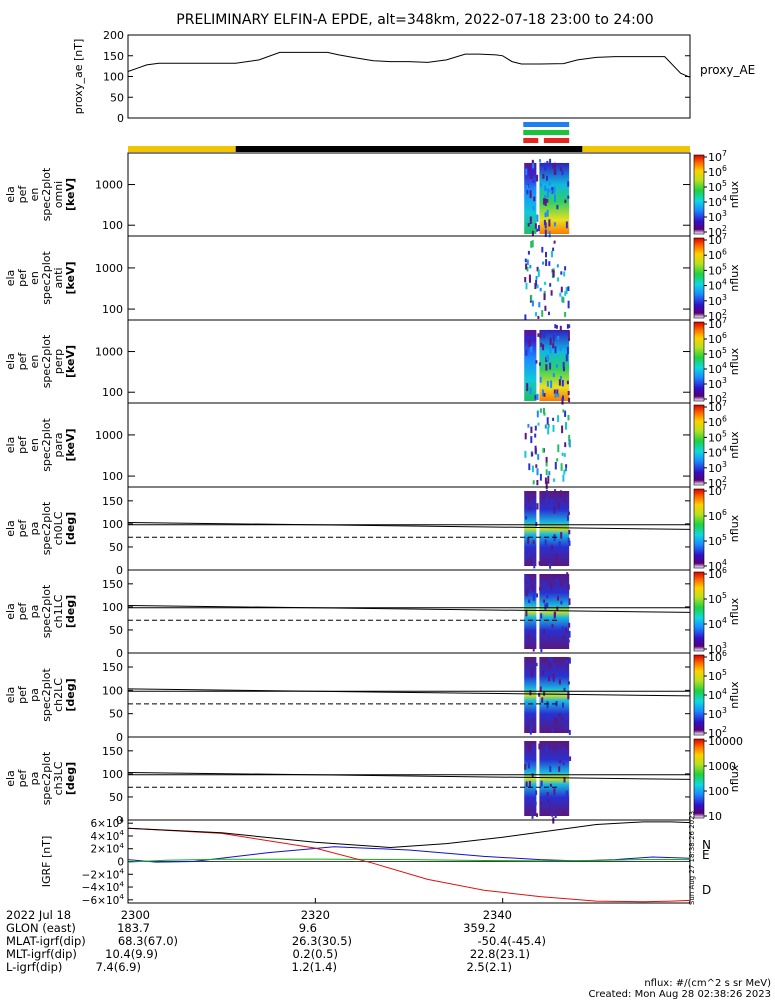 The image size is (775, 1000). What do you see at coordinates (314, 967) in the screenshot?
I see `footer-col2-value: 1.2(1.4)` at bounding box center [314, 967].